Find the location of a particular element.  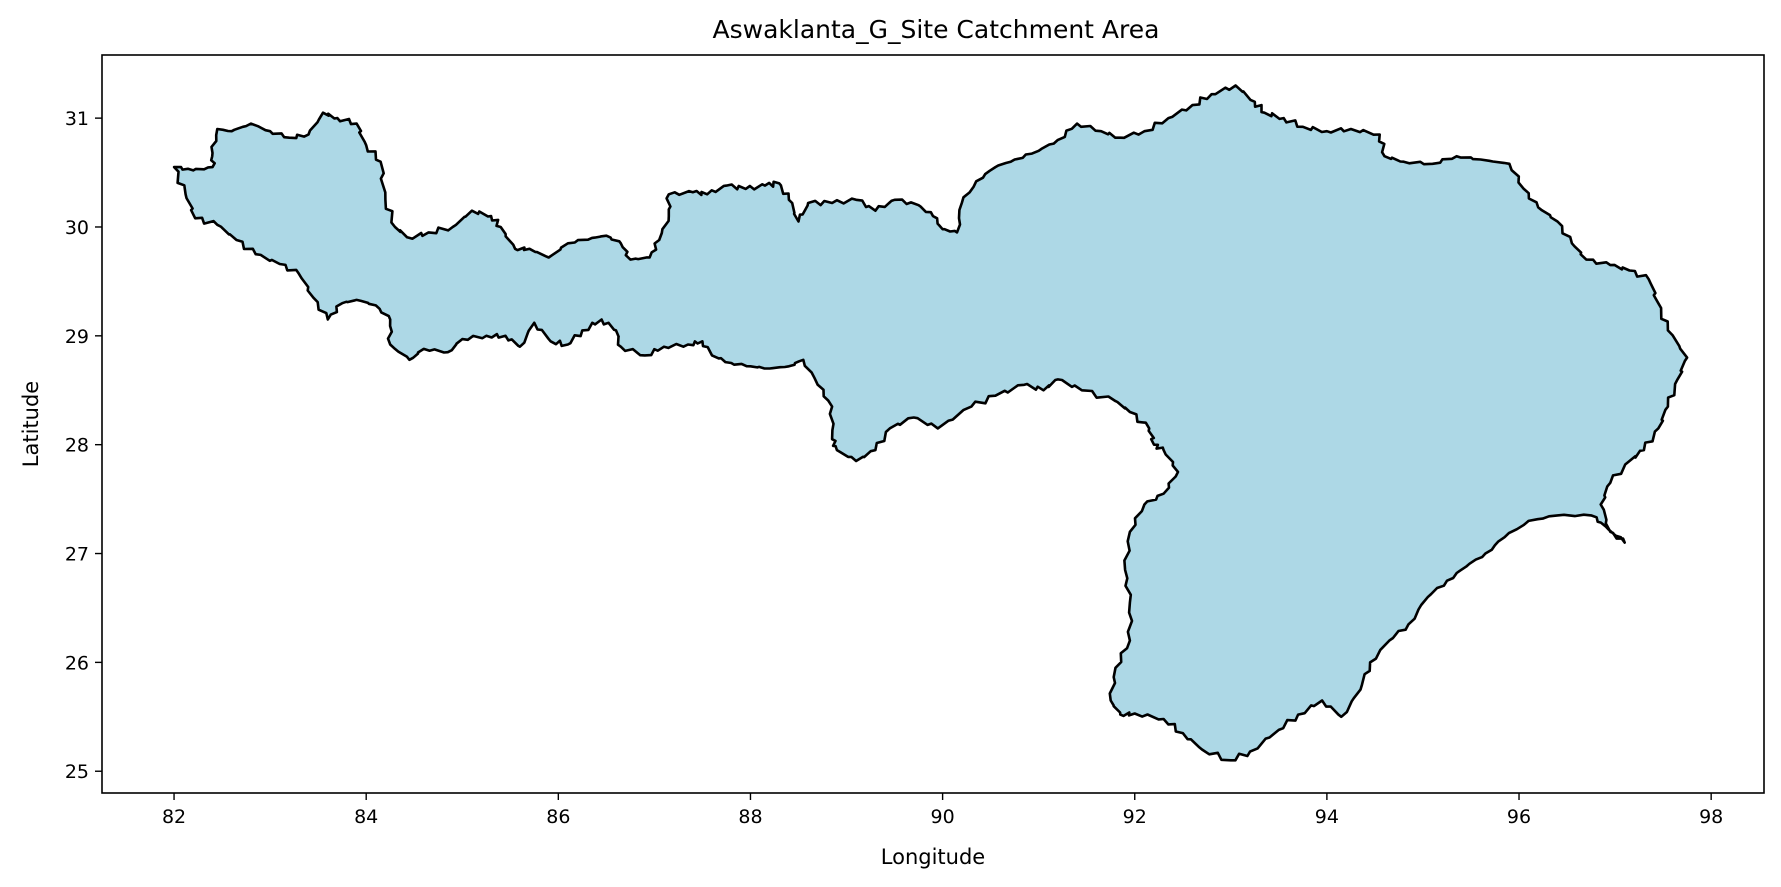

x-tick-label: 82 is located at coordinates (174, 817).